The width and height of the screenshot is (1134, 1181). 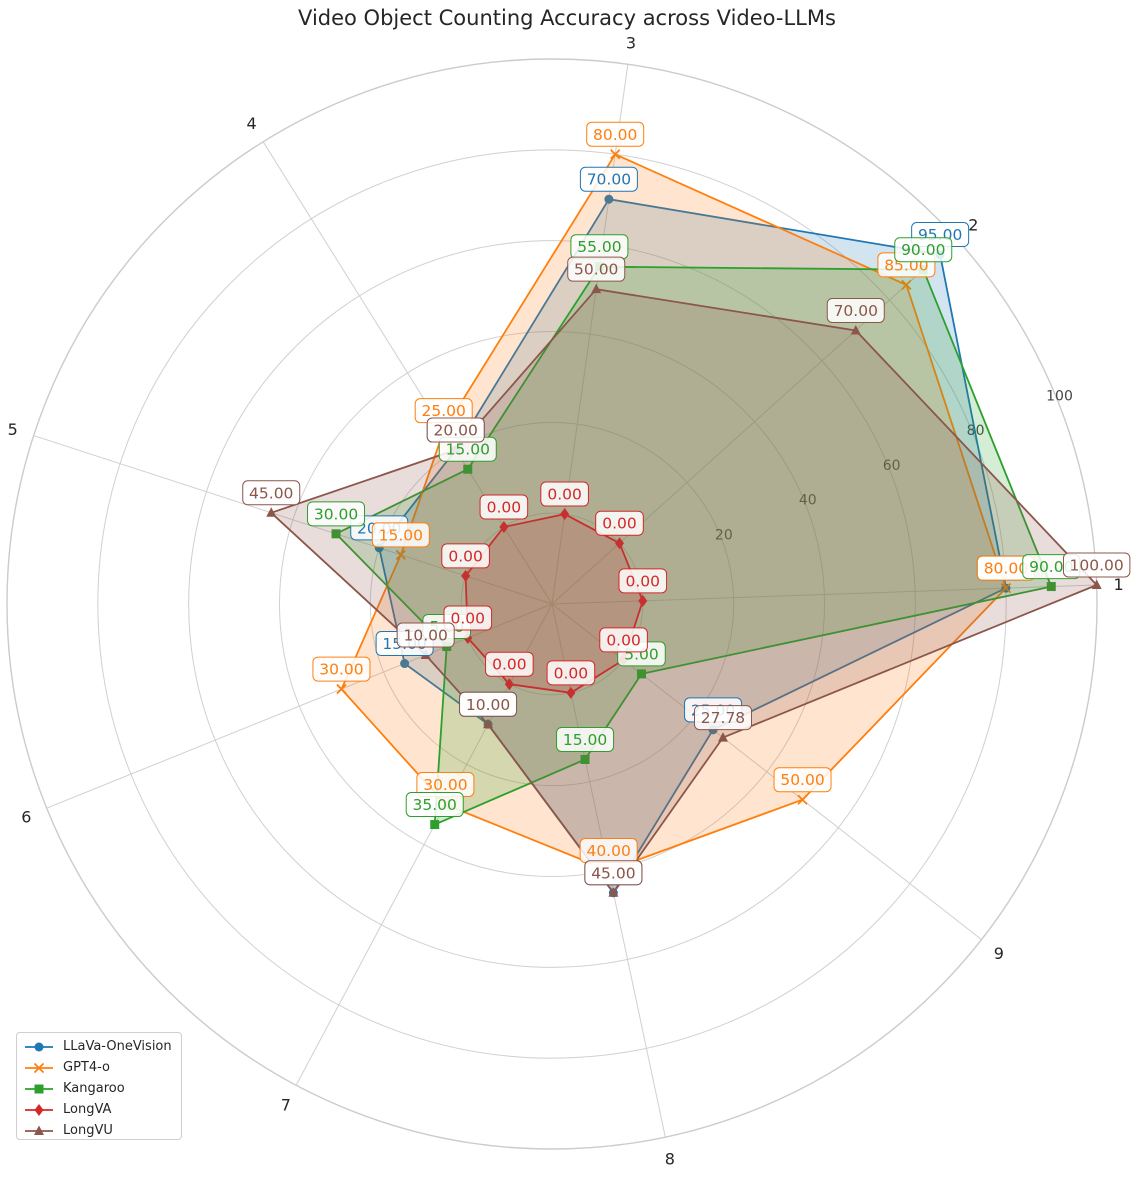 I want to click on legend-item: Kangaroo, so click(x=102, y=1088).